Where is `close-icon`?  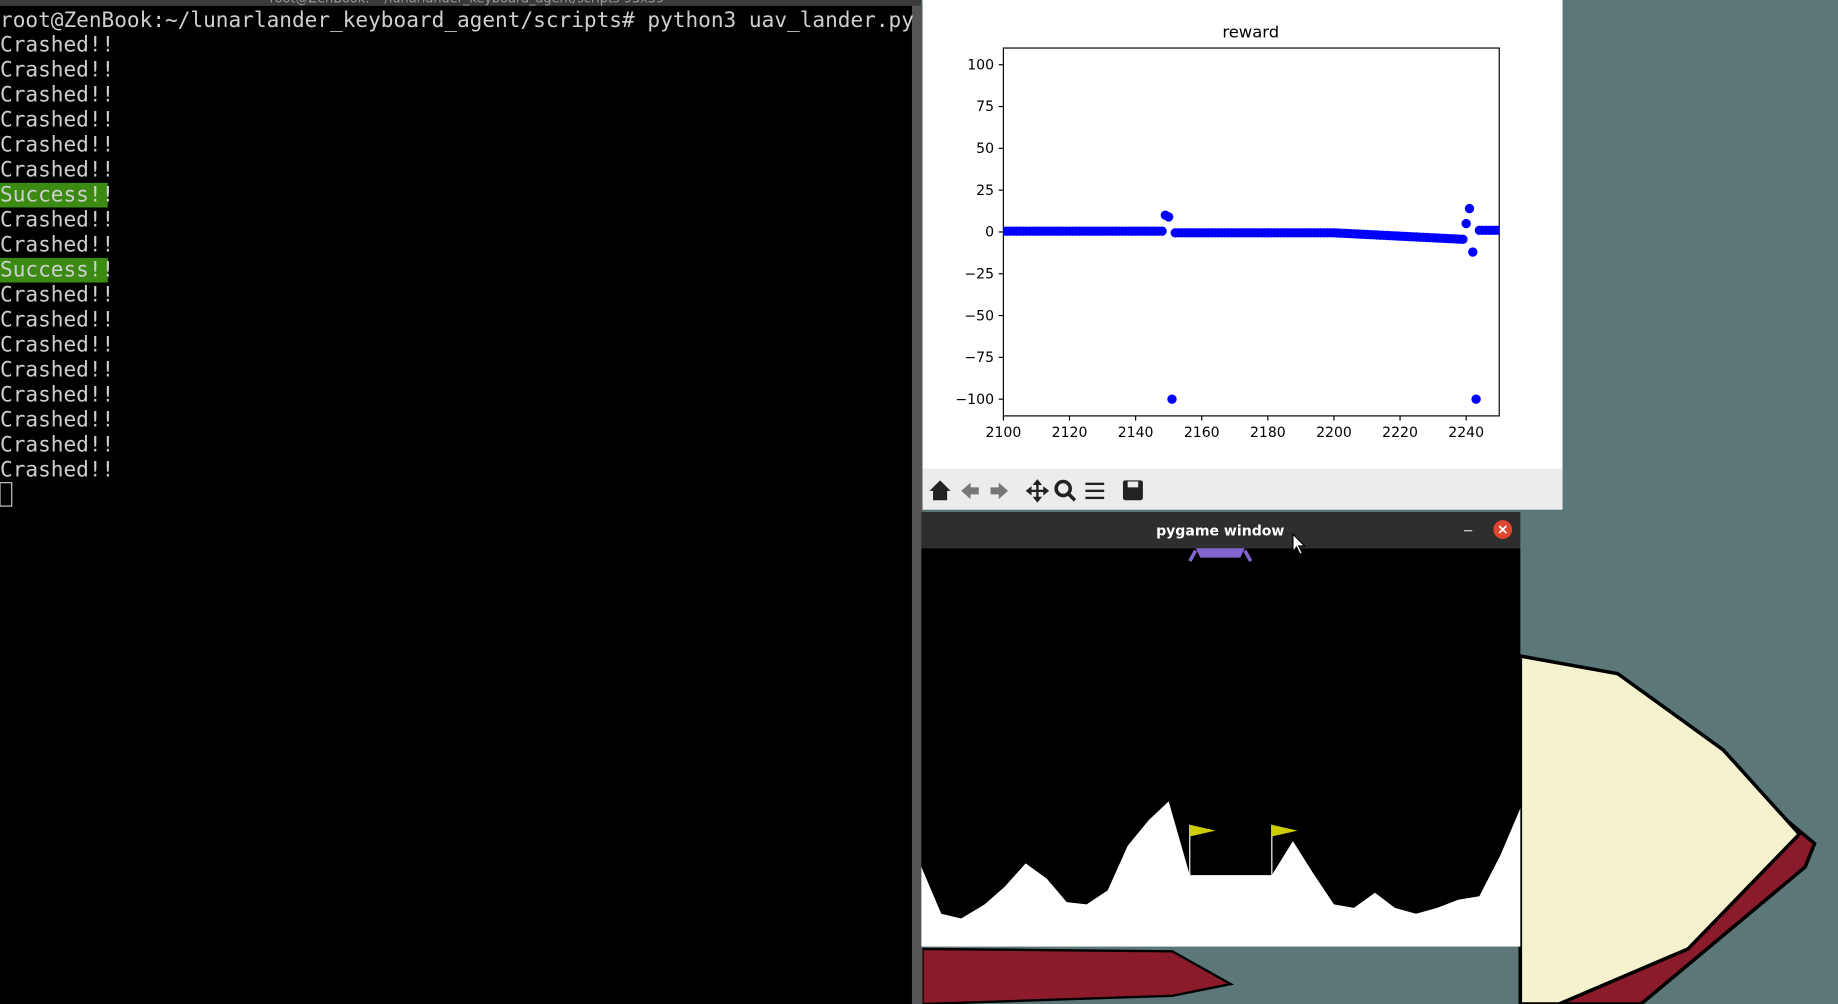 close-icon is located at coordinates (1502, 529).